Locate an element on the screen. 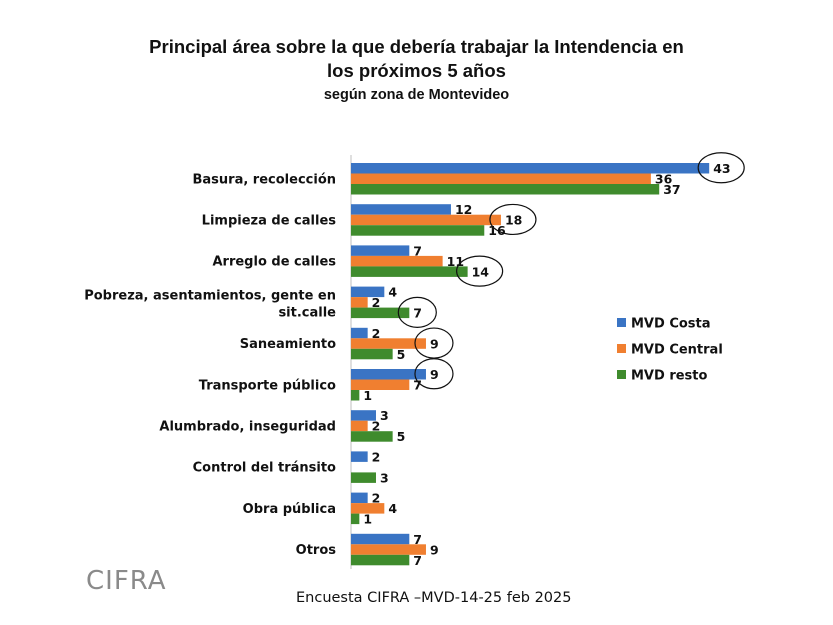 The image size is (833, 625). category-label-pobreza-asentamientos-gente-en-sit-calle: Pobreza, asentamientos, gente en is located at coordinates (210, 295).